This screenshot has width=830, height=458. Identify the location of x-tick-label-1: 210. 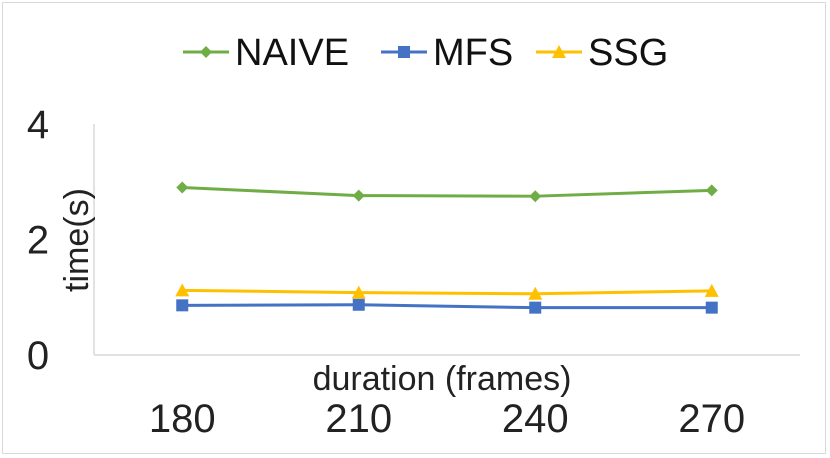
(358, 419).